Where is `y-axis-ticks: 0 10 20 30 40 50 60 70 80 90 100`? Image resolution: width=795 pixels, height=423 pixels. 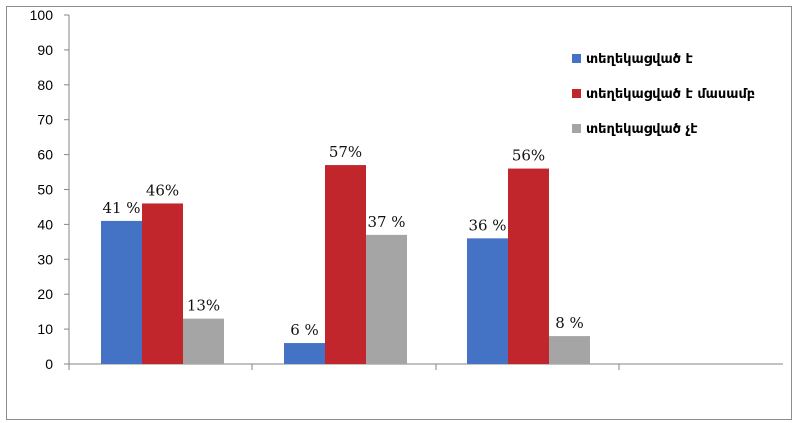
y-axis-ticks: 0 10 20 30 40 50 60 70 80 90 100 is located at coordinates (49, 189).